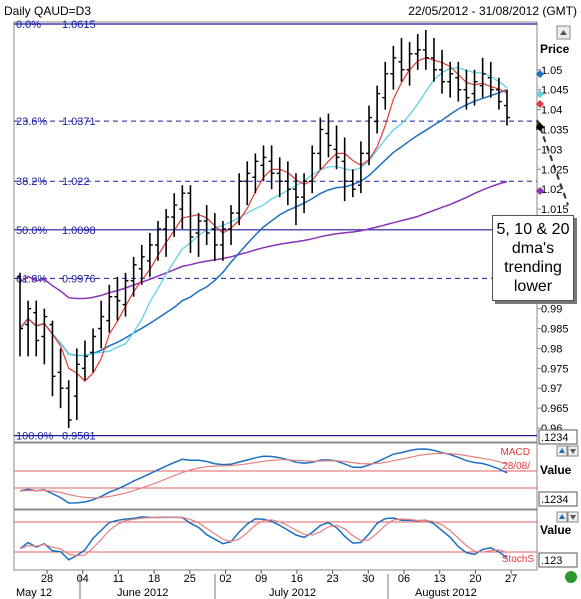  I want to click on dma5-marker-icon, so click(540, 104).